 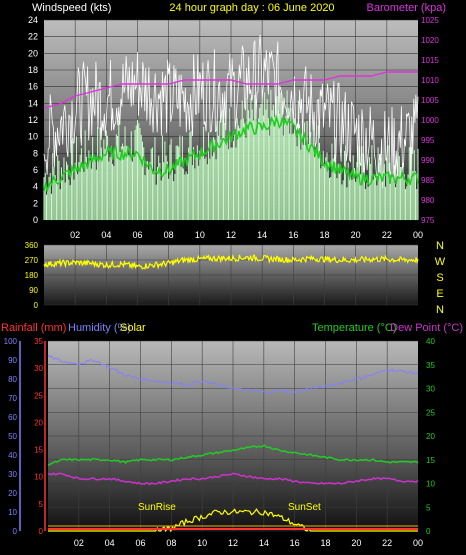 What do you see at coordinates (133, 328) in the screenshot?
I see `solar-label: Solar` at bounding box center [133, 328].